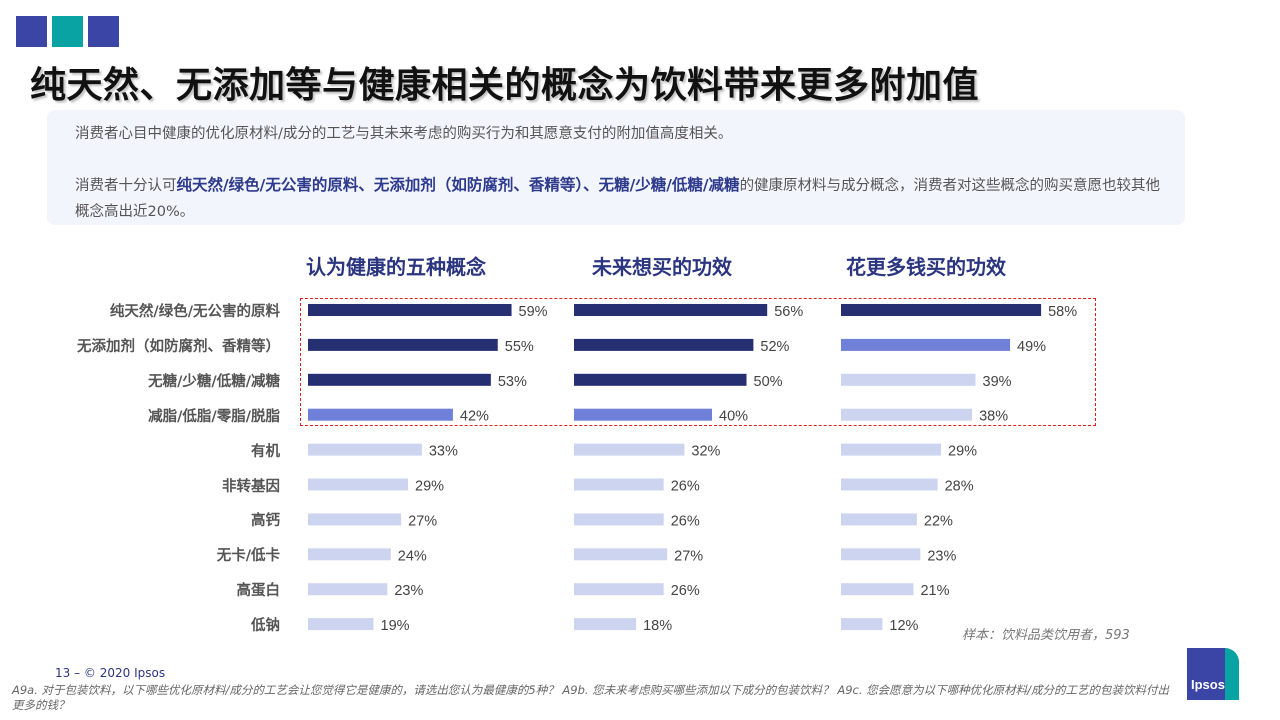  What do you see at coordinates (214, 381) in the screenshot?
I see `category-label: 无糖/少糖/低糖/减糖` at bounding box center [214, 381].